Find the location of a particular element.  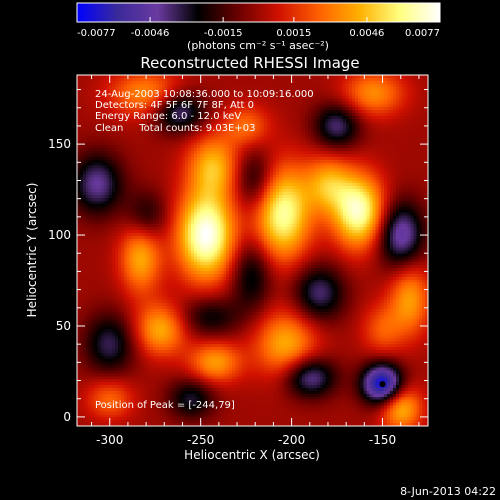

colorbar-tick-label: 0.0015 is located at coordinates (293, 33).